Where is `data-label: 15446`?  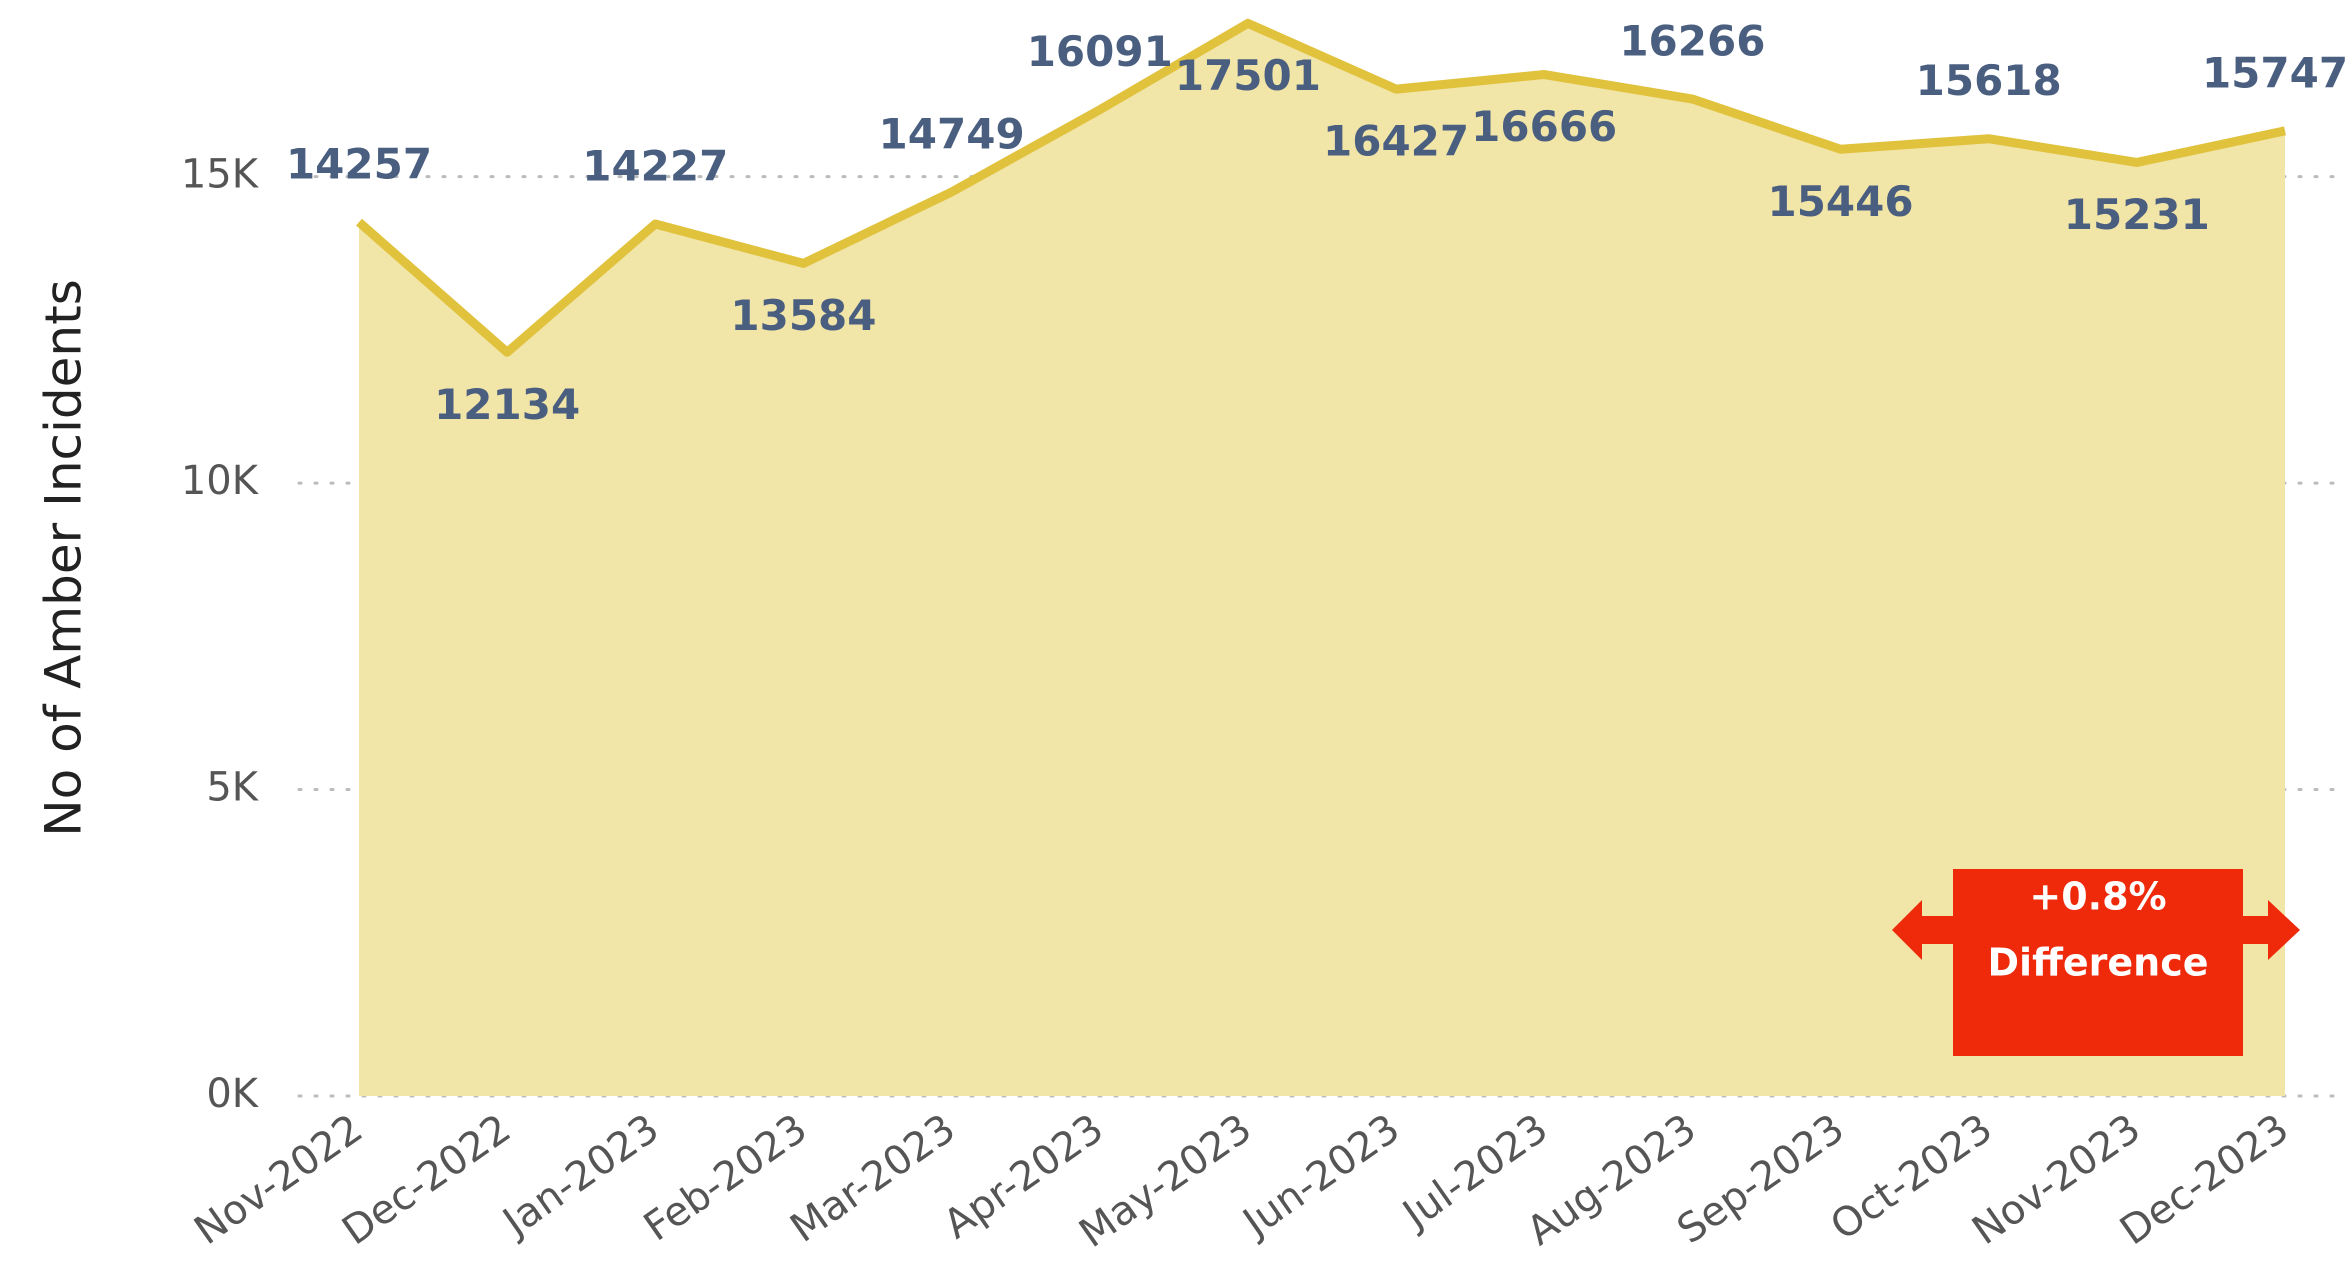 data-label: 15446 is located at coordinates (1840, 201).